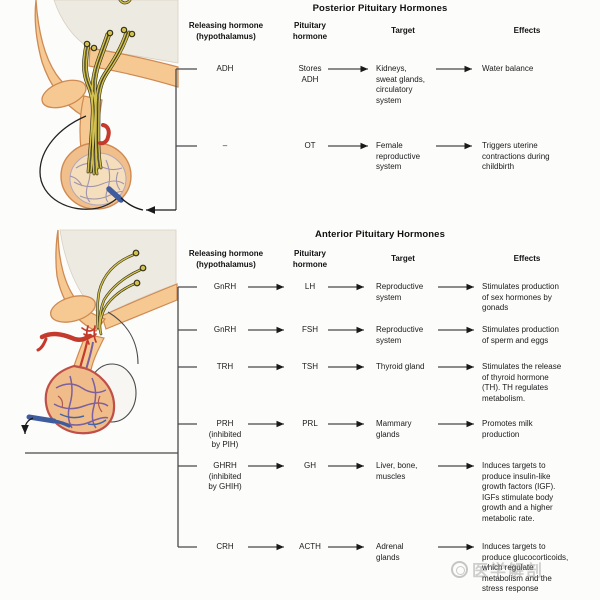 The image size is (600, 600). What do you see at coordinates (380, 234) in the screenshot?
I see `anterior-section-title: Anterior Pituitary Hormones` at bounding box center [380, 234].